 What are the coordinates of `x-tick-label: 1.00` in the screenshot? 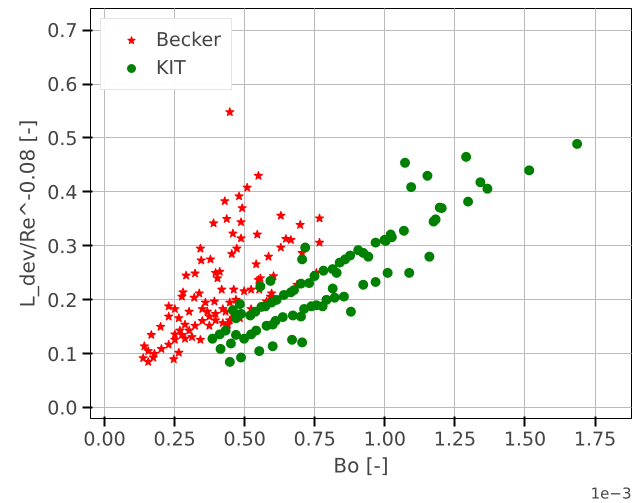 It's located at (385, 439).